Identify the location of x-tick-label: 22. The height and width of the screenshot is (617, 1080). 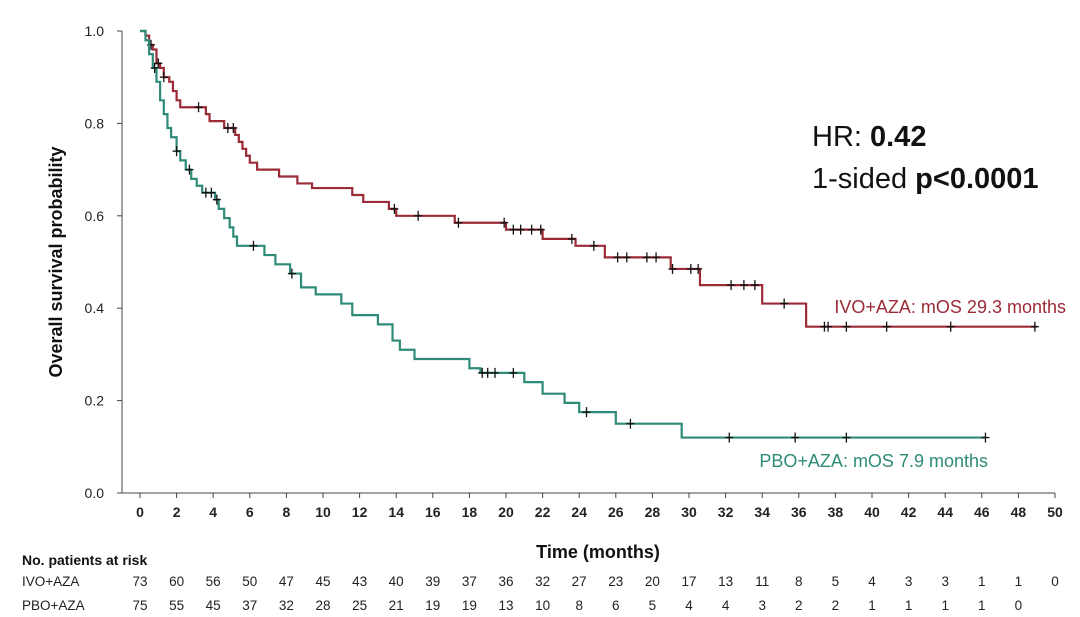
(543, 512).